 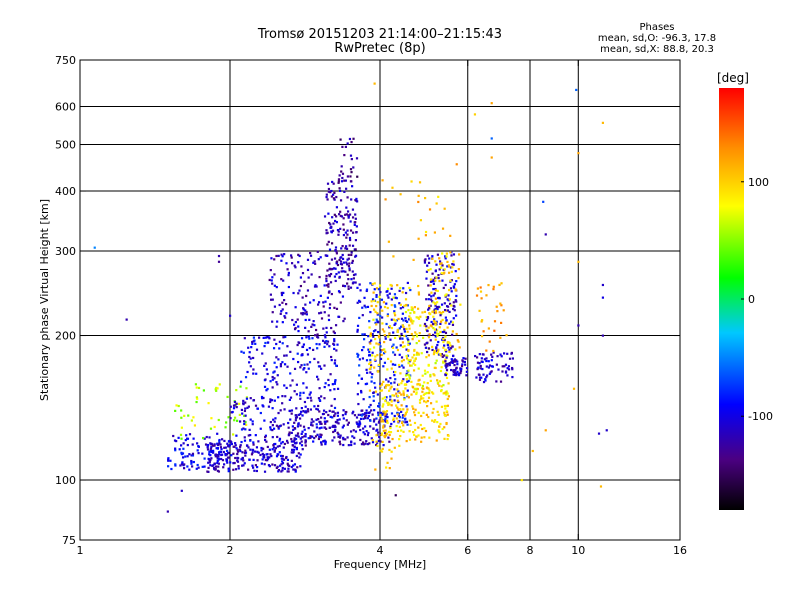 I want to click on x-tick-label: 6, so click(x=467, y=550).